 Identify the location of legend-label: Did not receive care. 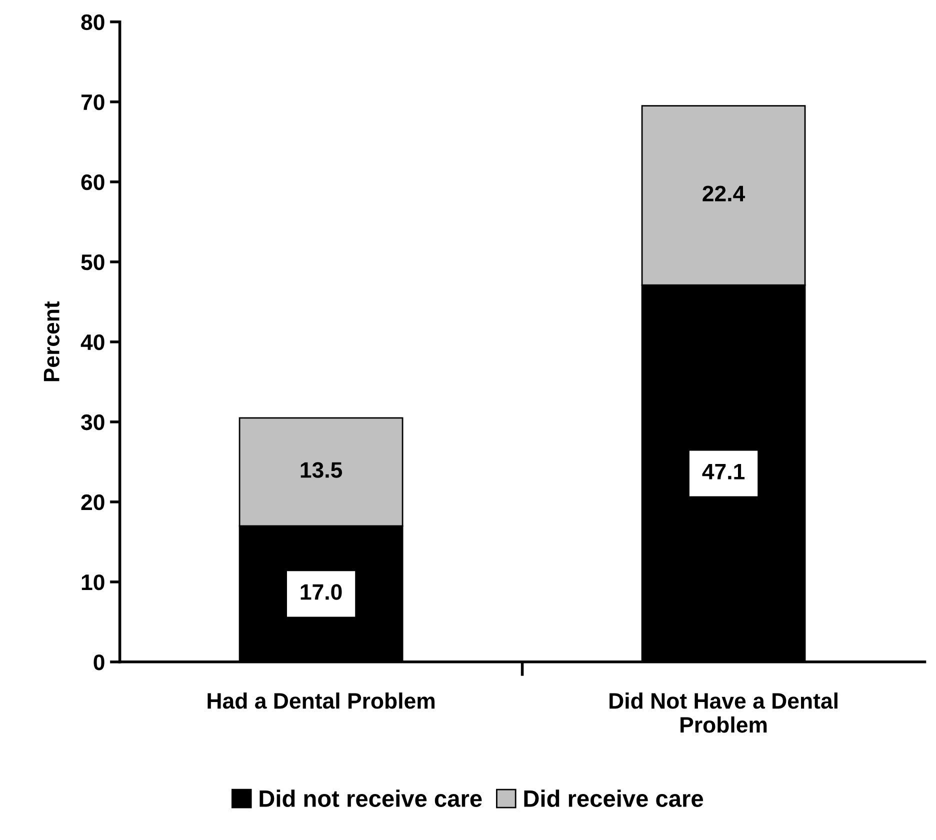
(371, 798).